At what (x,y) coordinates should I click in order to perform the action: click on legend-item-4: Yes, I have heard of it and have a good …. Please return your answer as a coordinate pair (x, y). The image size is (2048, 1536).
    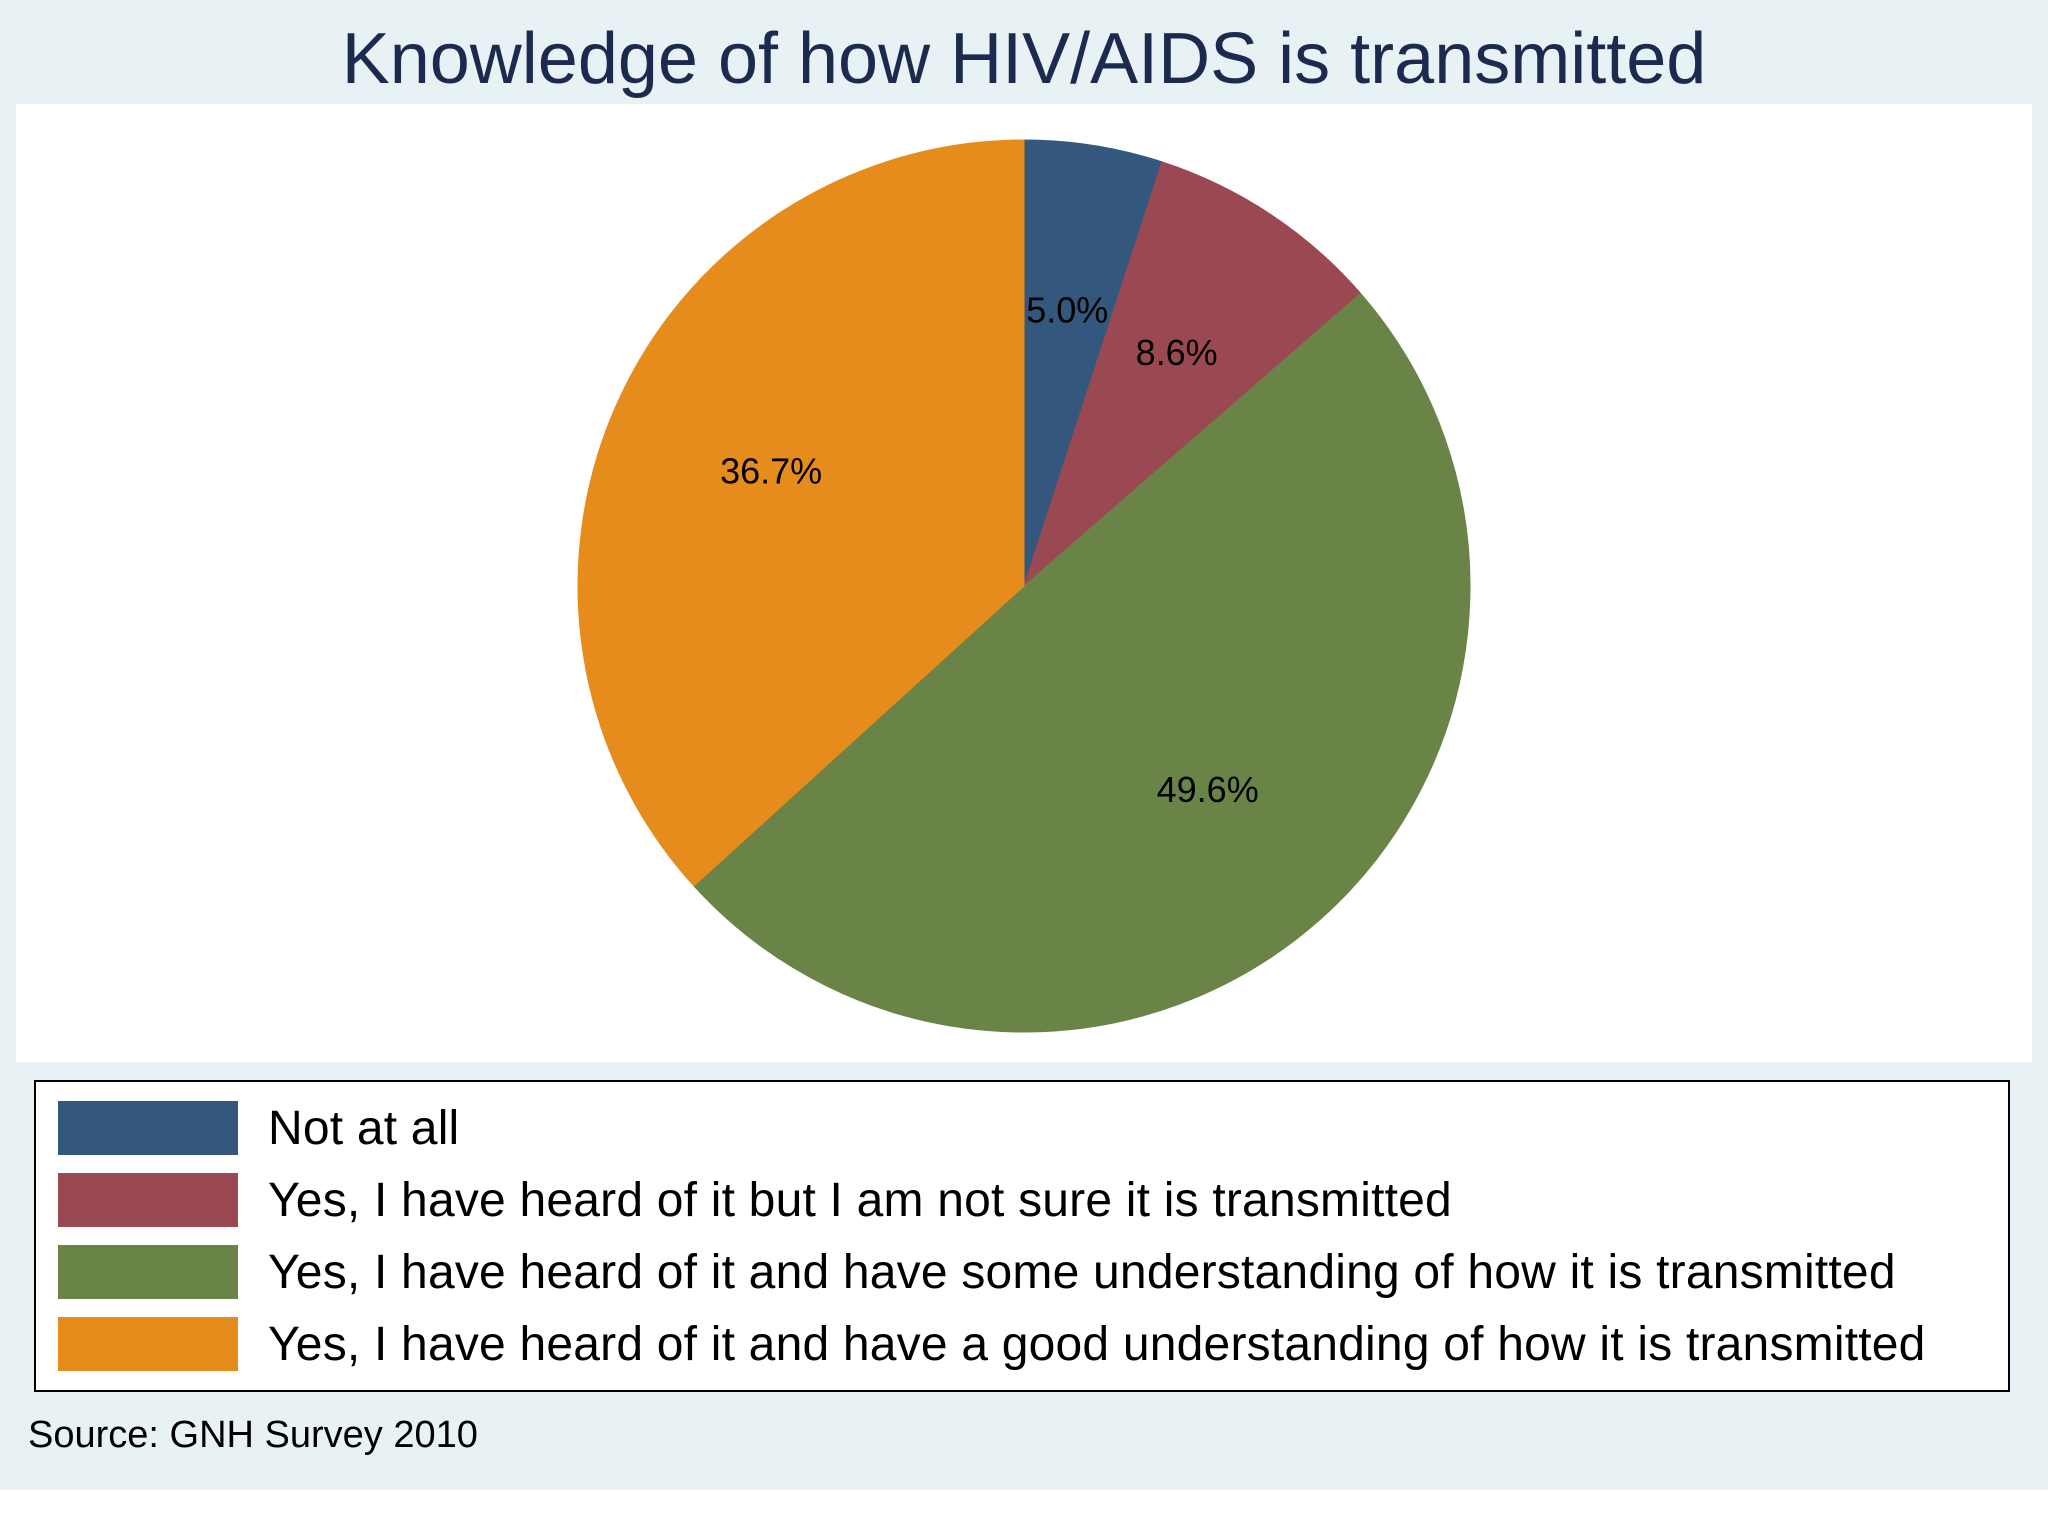
    Looking at the image, I should click on (992, 1344).